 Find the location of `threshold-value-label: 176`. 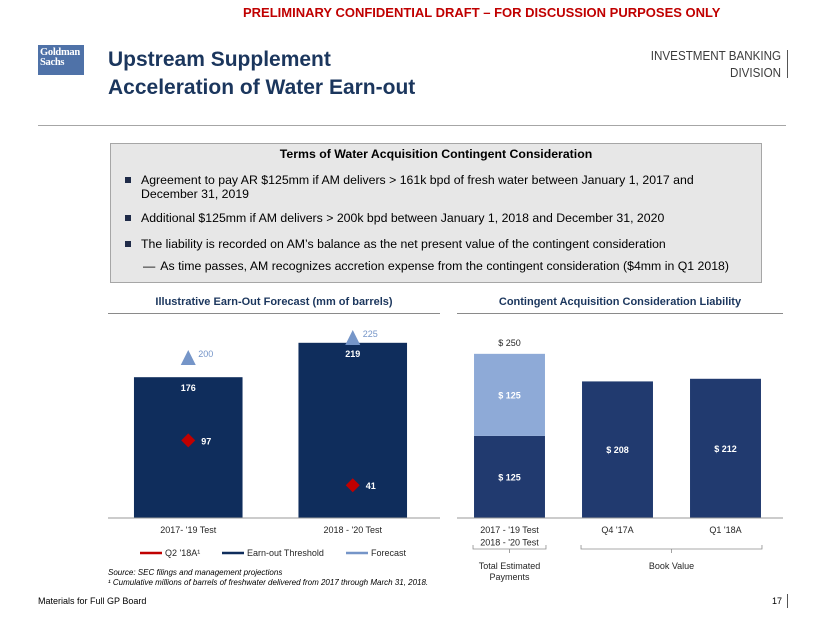

threshold-value-label: 176 is located at coordinates (188, 388).